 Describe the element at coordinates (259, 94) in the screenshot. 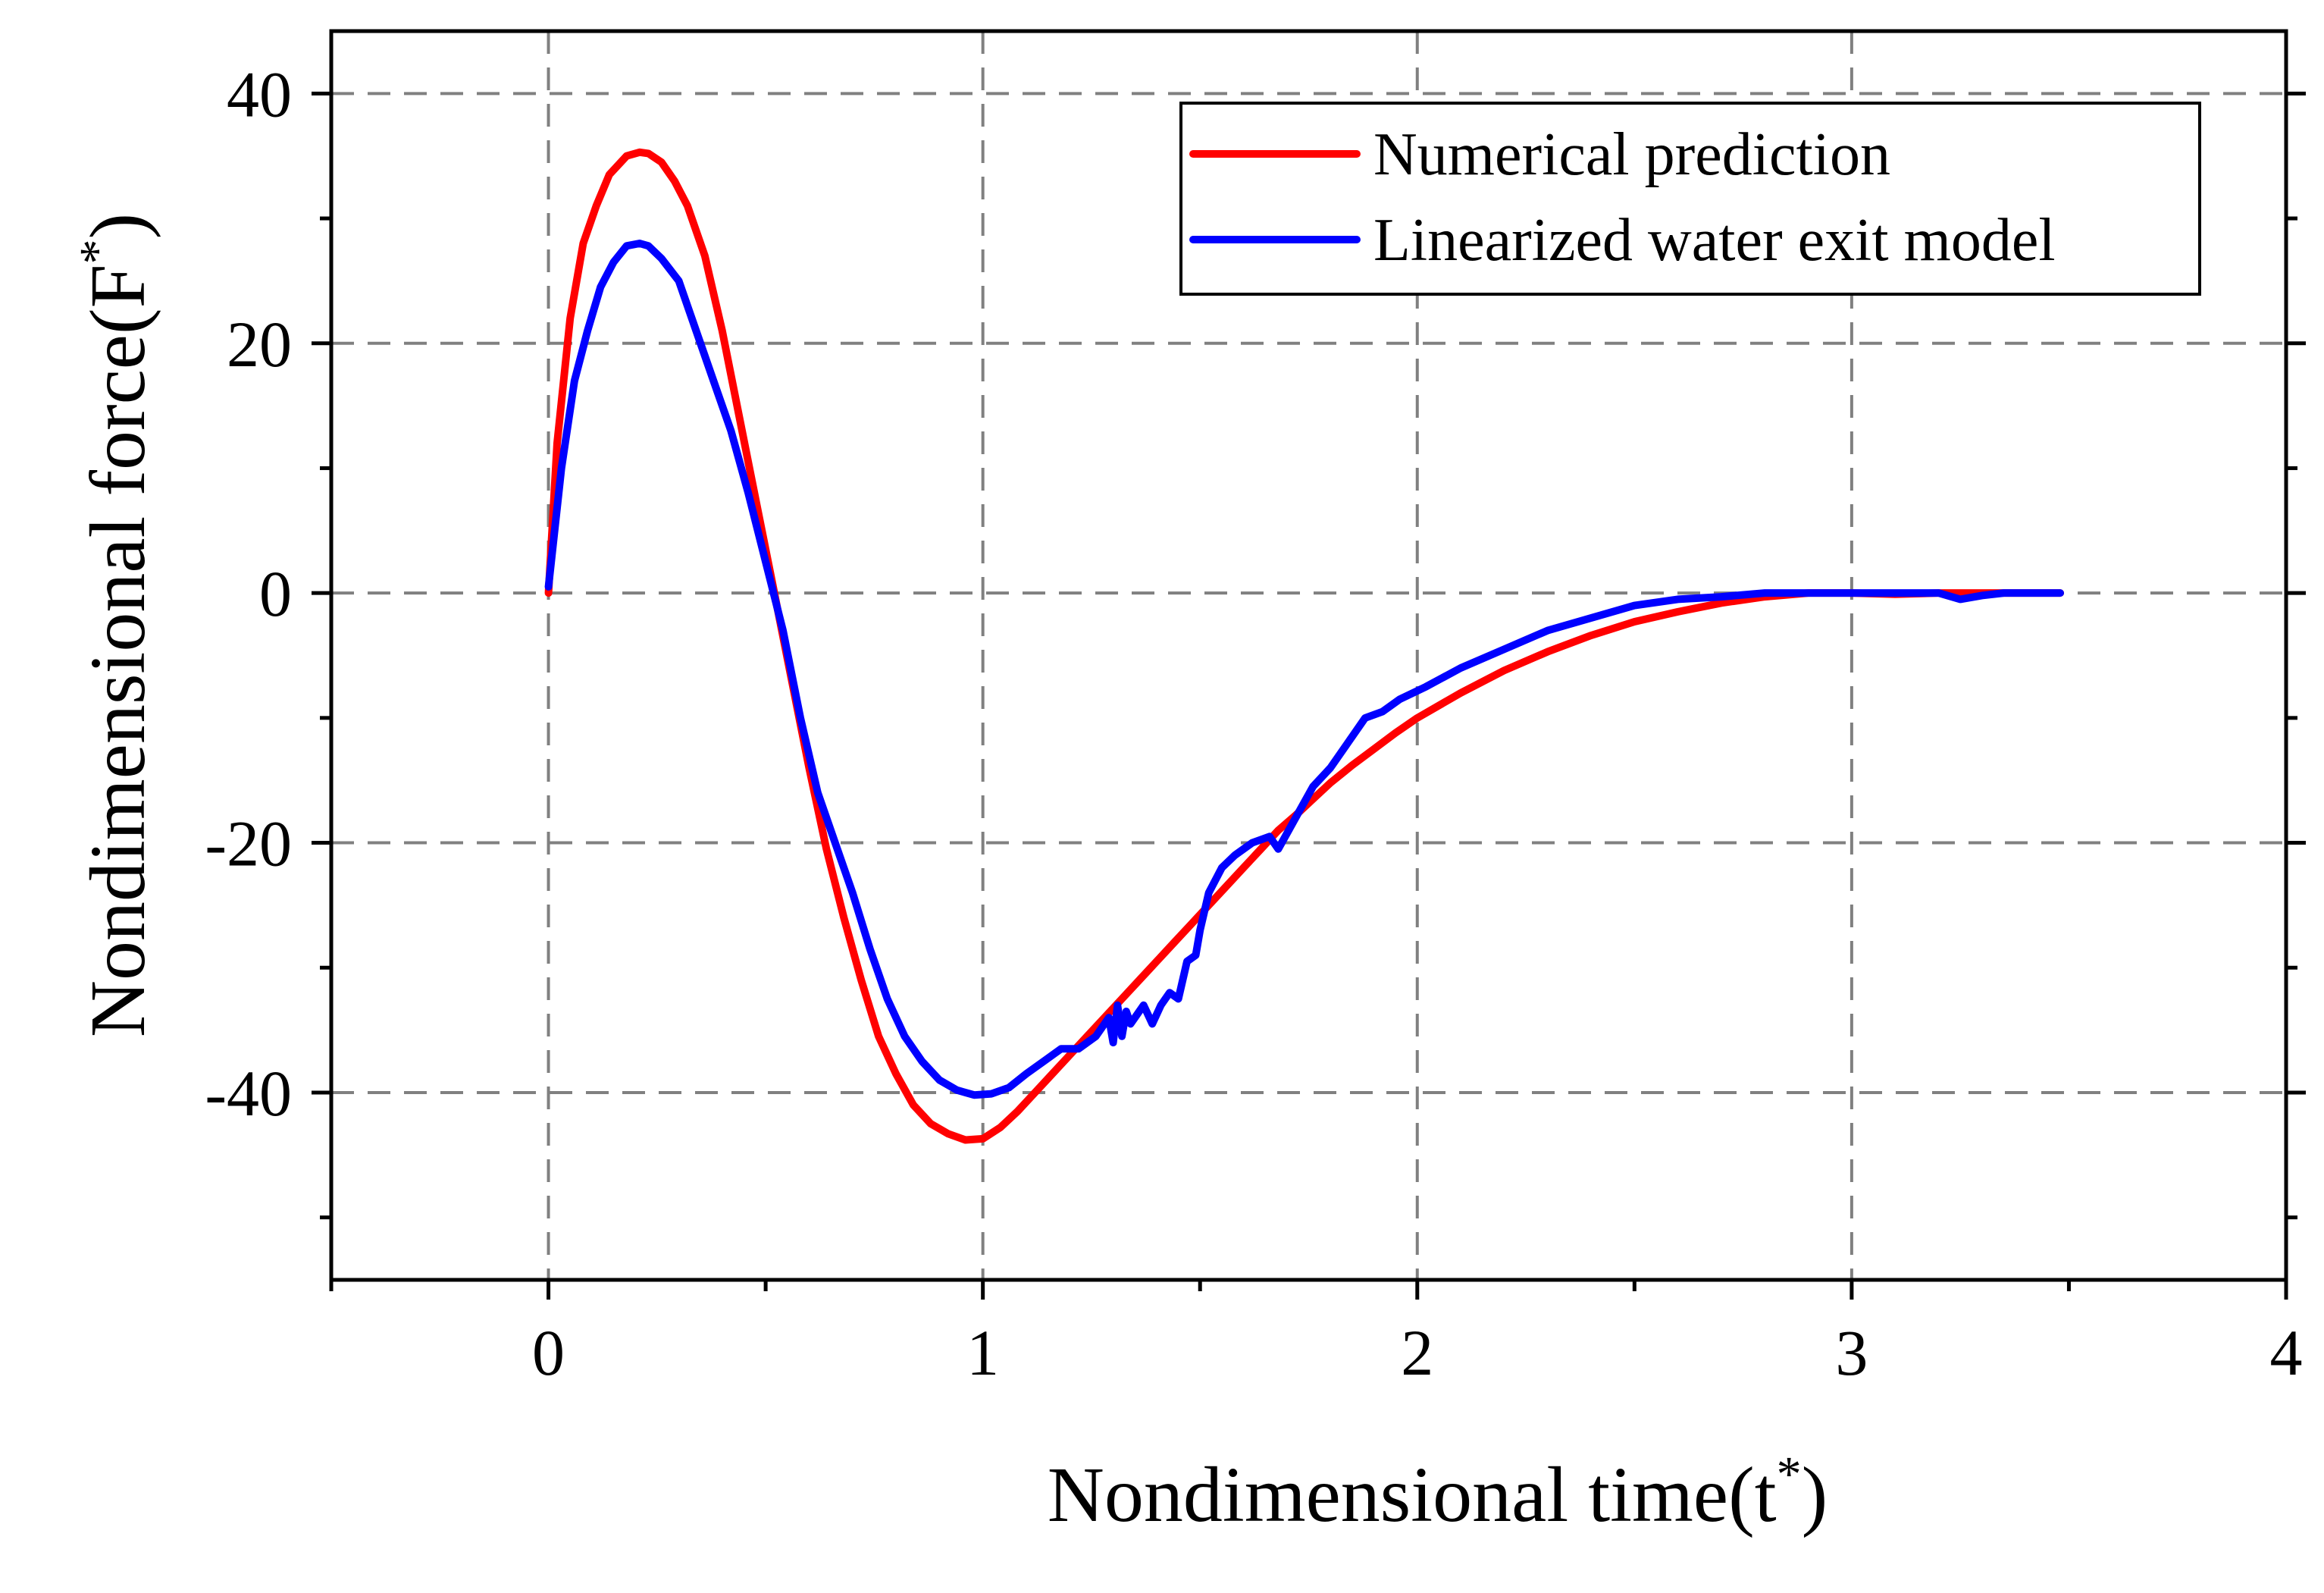

I see `y-tick-label: 40` at that location.